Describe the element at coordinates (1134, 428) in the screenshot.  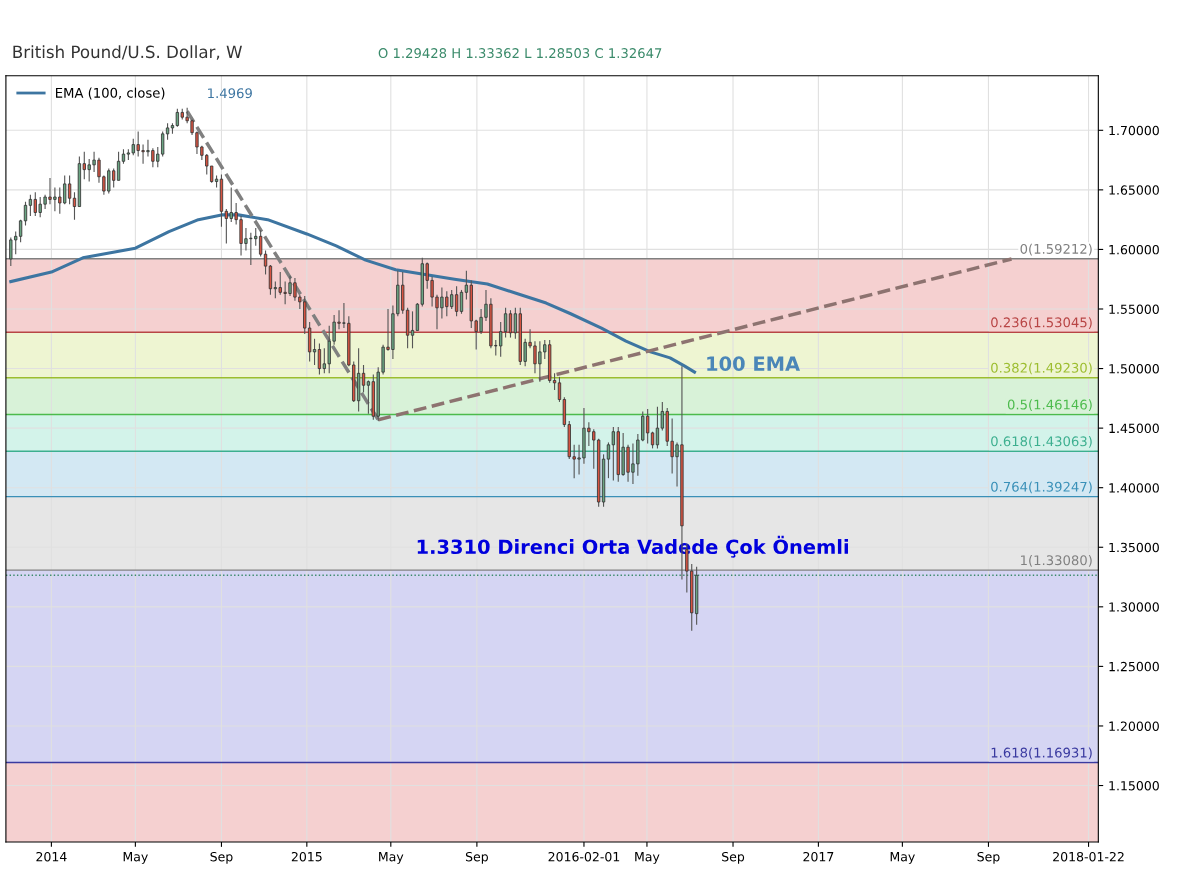
I see `y-tick-label: 1.45000` at that location.